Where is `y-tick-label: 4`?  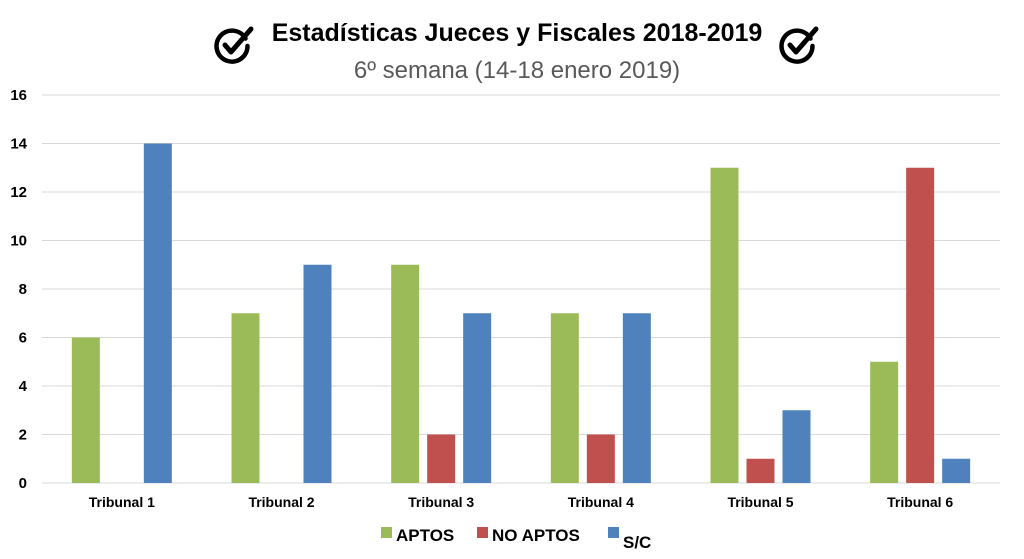 y-tick-label: 4 is located at coordinates (23, 386).